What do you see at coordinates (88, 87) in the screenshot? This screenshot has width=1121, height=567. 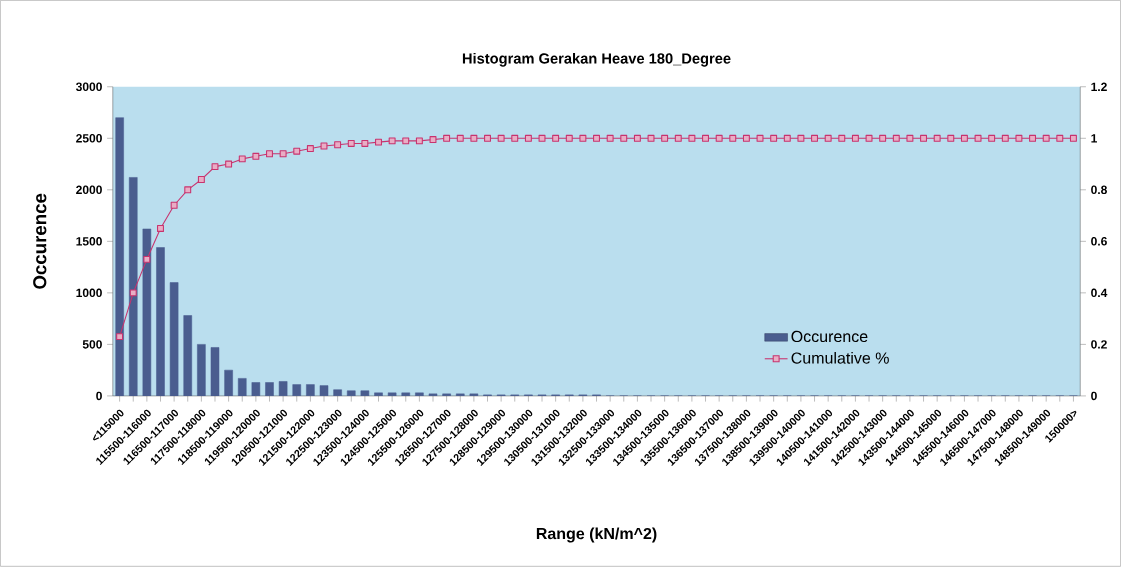 I see `y-tick-label: 3000` at bounding box center [88, 87].